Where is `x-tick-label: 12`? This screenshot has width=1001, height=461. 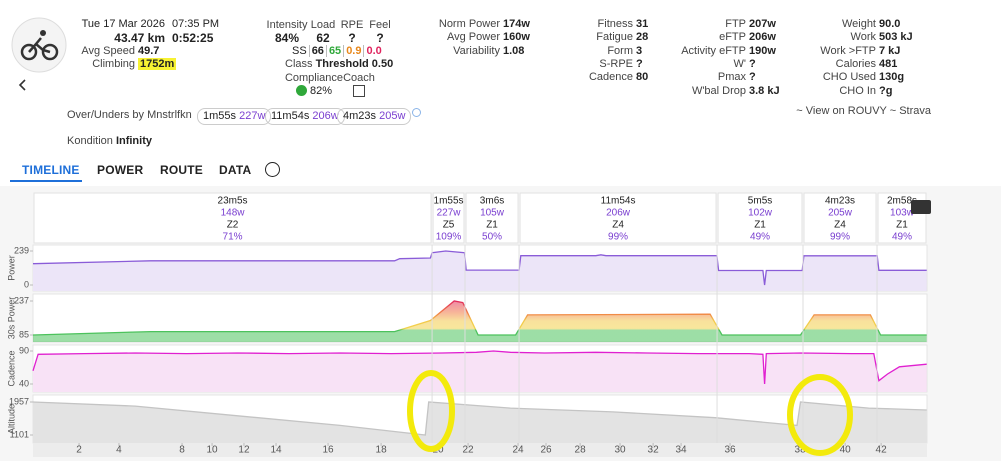
x-tick-label: 12 is located at coordinates (244, 450).